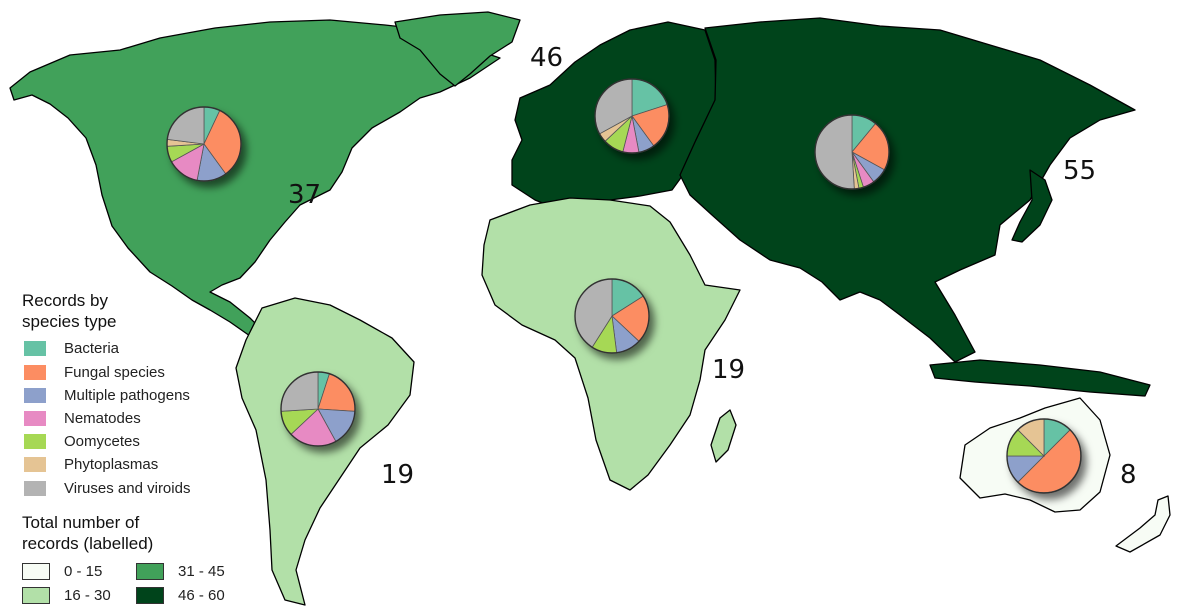 The image size is (1200, 614). I want to click on scale-item-0-15: 0 - 15, so click(62, 571).